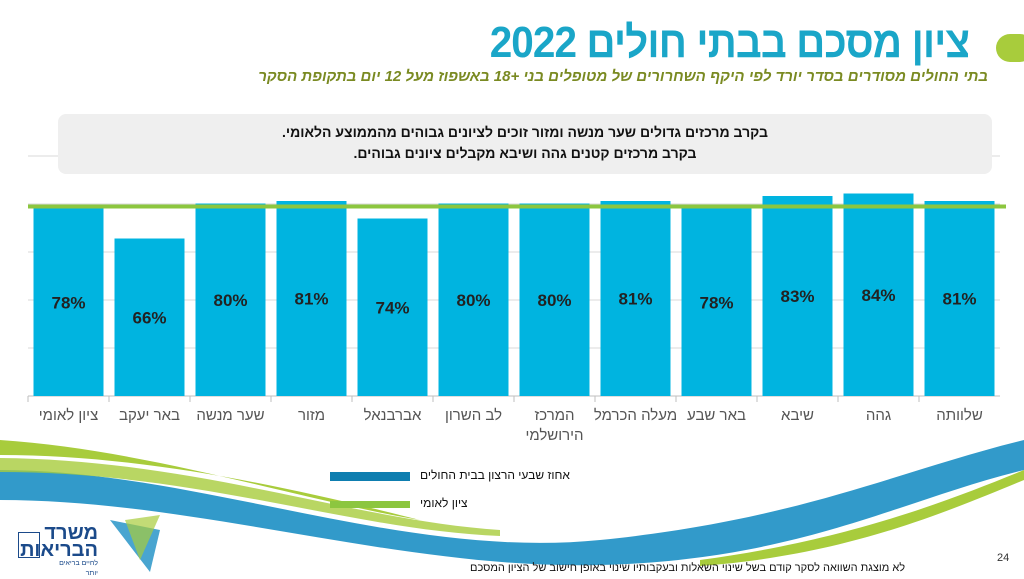 The image size is (1024, 579). I want to click on logo-line-2: הבריאות, so click(59, 550).